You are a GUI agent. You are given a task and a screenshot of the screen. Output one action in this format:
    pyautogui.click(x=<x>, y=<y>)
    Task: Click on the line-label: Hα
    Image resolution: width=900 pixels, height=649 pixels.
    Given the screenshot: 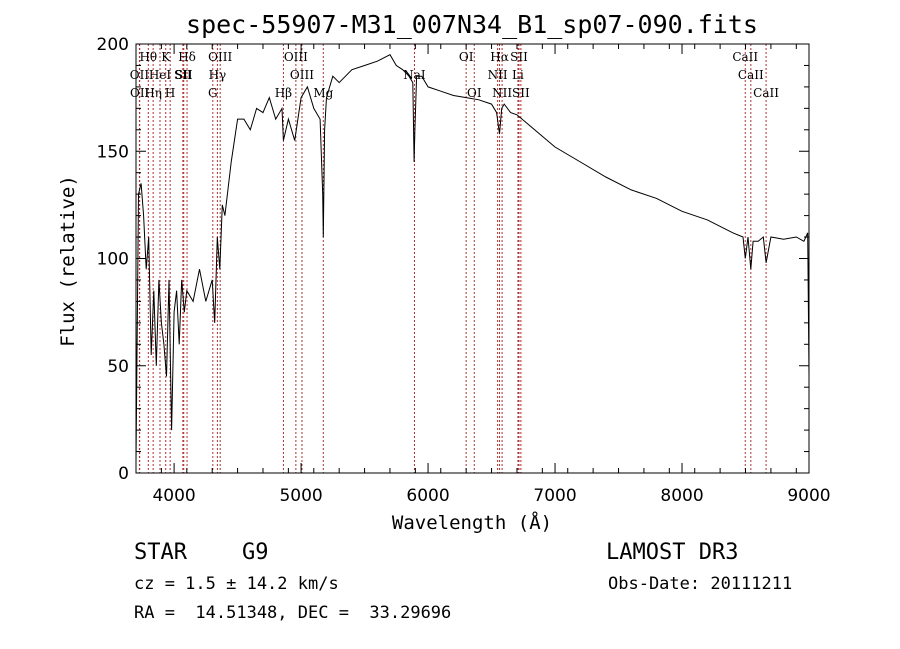 What is the action you would take?
    pyautogui.click(x=499, y=57)
    